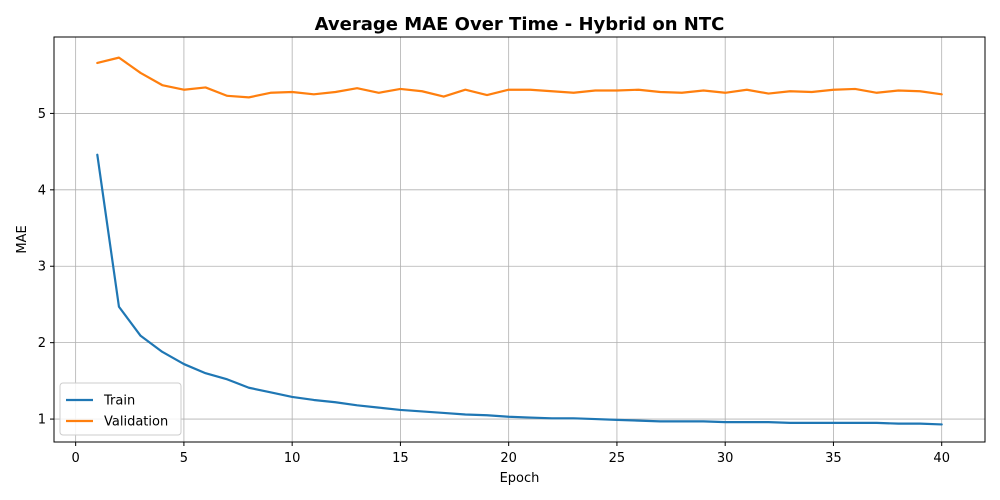 The width and height of the screenshot is (1000, 500). Describe the element at coordinates (725, 458) in the screenshot. I see `x-tick-label: 30` at that location.